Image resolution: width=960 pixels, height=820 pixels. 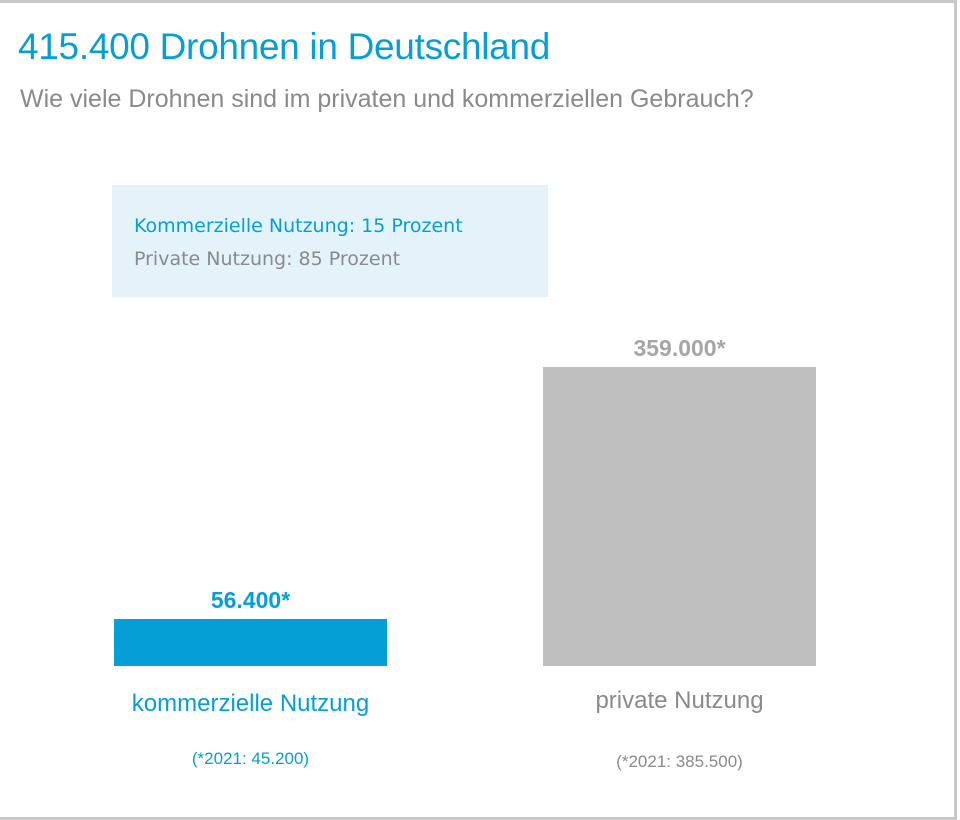 What do you see at coordinates (679, 761) in the screenshot?
I see `note-label-1: (*2021: 385.500)` at bounding box center [679, 761].